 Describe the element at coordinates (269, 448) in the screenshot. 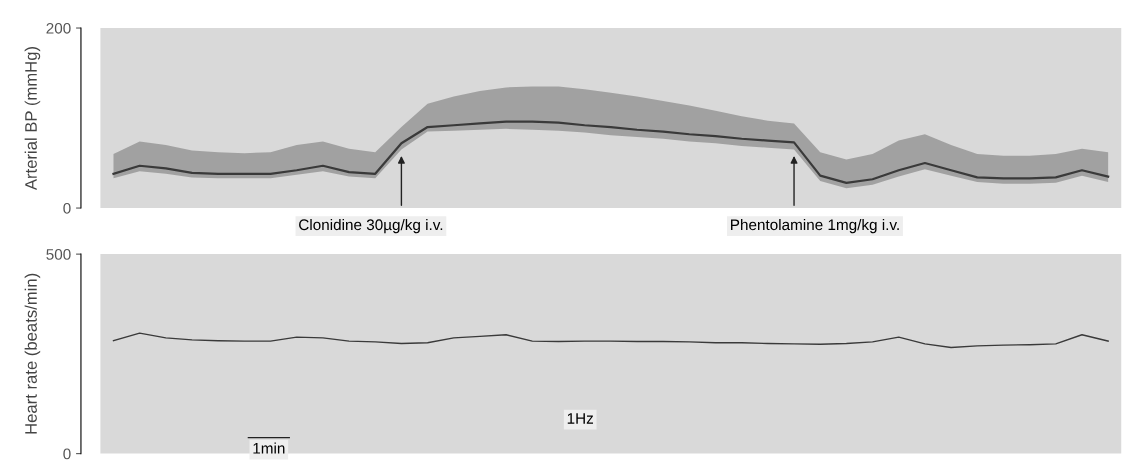

I see `annotation: 1min` at that location.